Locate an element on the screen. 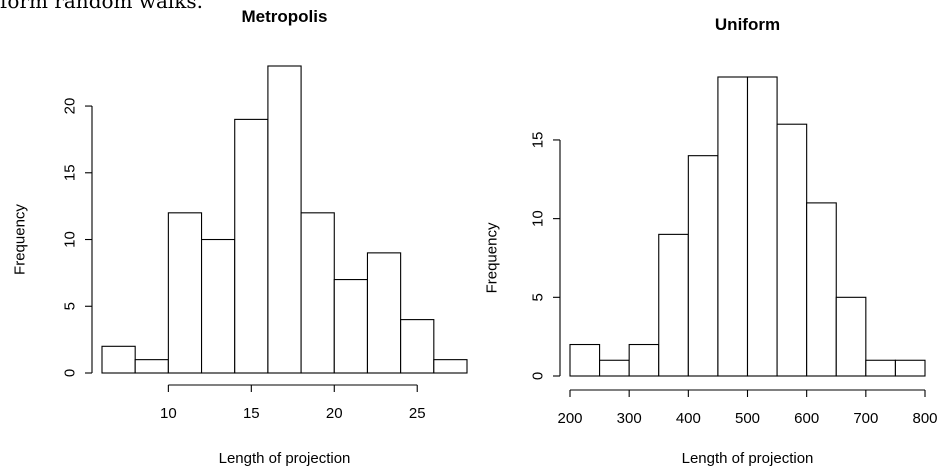  metropolis-y-axis-label: Frequency is located at coordinates (20, 239).